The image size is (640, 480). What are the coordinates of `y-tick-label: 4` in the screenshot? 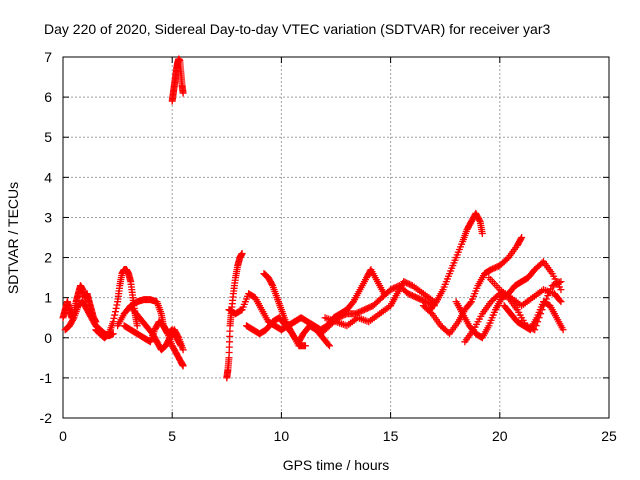 It's located at (48, 177).